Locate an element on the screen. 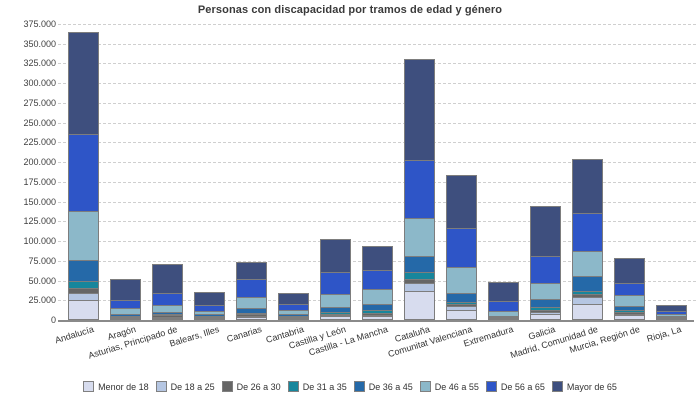 The image size is (700, 400). legend-item: De 18 a 25 is located at coordinates (185, 386).